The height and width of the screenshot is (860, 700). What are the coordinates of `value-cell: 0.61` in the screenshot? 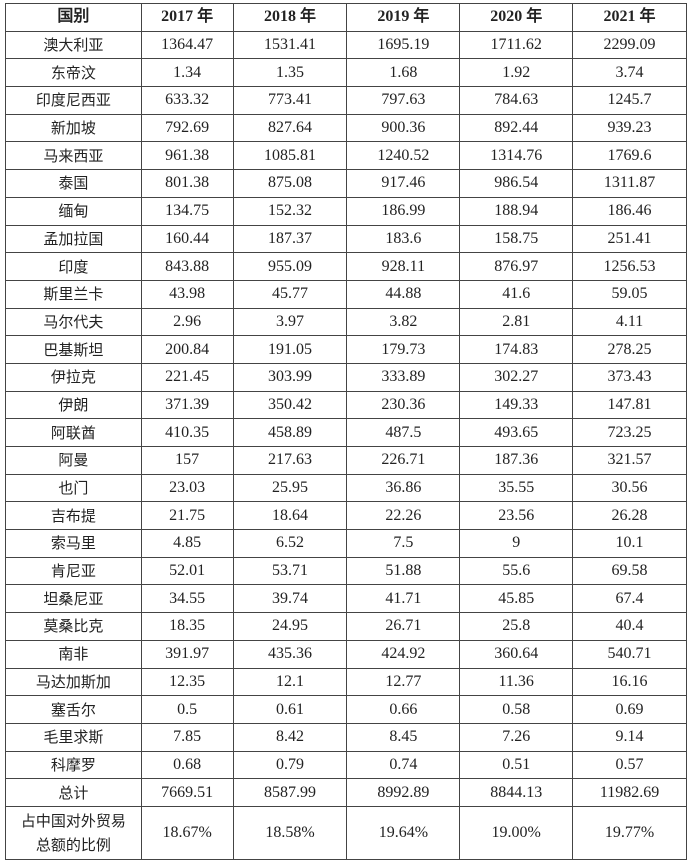 It's located at (290, 709).